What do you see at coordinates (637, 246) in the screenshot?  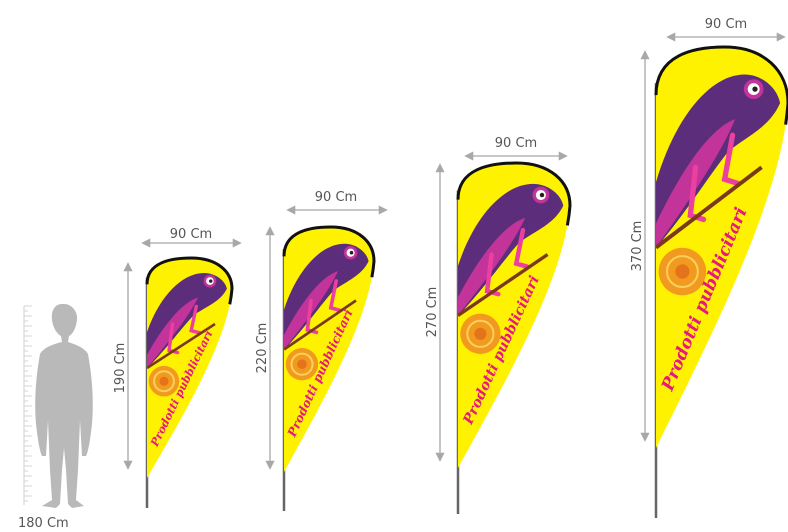 I see `height-label: 370 Cm` at bounding box center [637, 246].